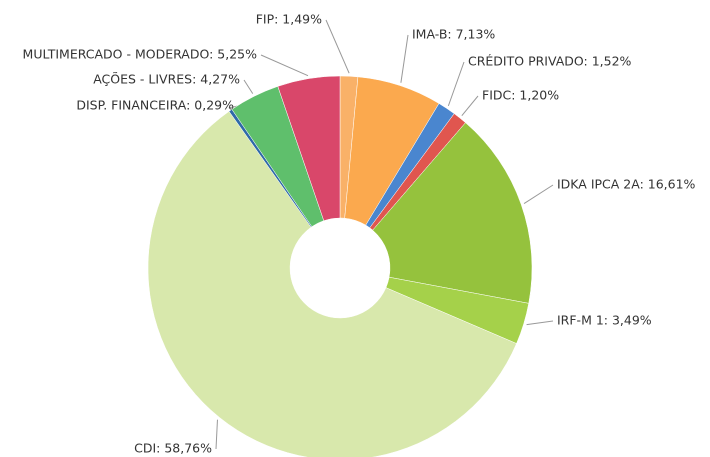 This screenshot has height=457, width=710. Describe the element at coordinates (550, 61) in the screenshot. I see `slice-label: CRÉDITO PRIVADO: 1,52%` at that location.